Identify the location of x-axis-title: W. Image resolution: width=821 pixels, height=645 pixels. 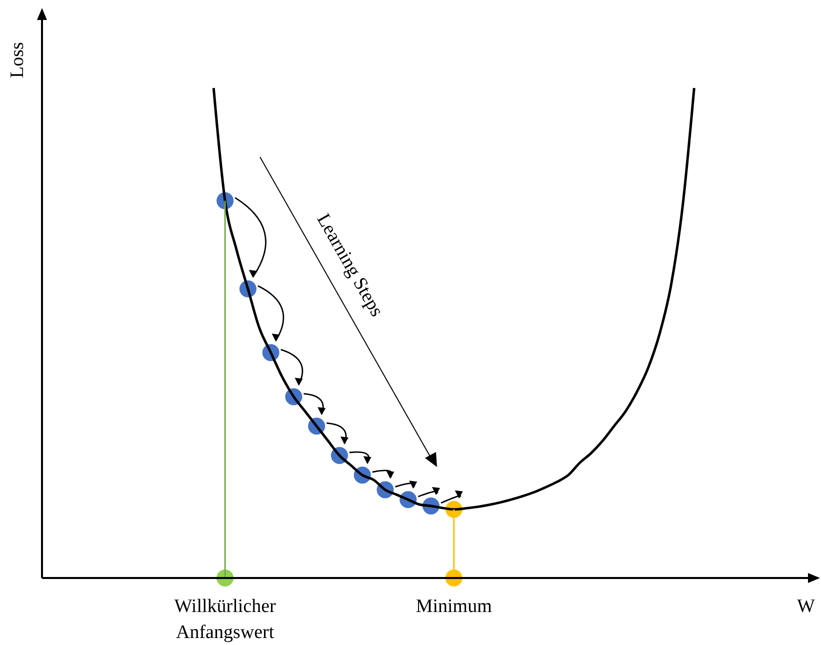
(806, 606).